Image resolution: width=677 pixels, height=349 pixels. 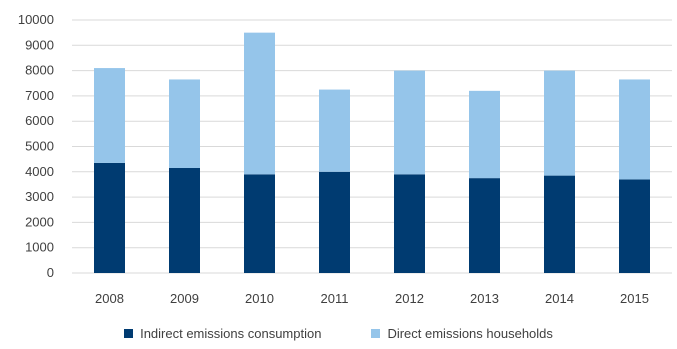 I want to click on y-tick-label: 4000, so click(x=39, y=171).